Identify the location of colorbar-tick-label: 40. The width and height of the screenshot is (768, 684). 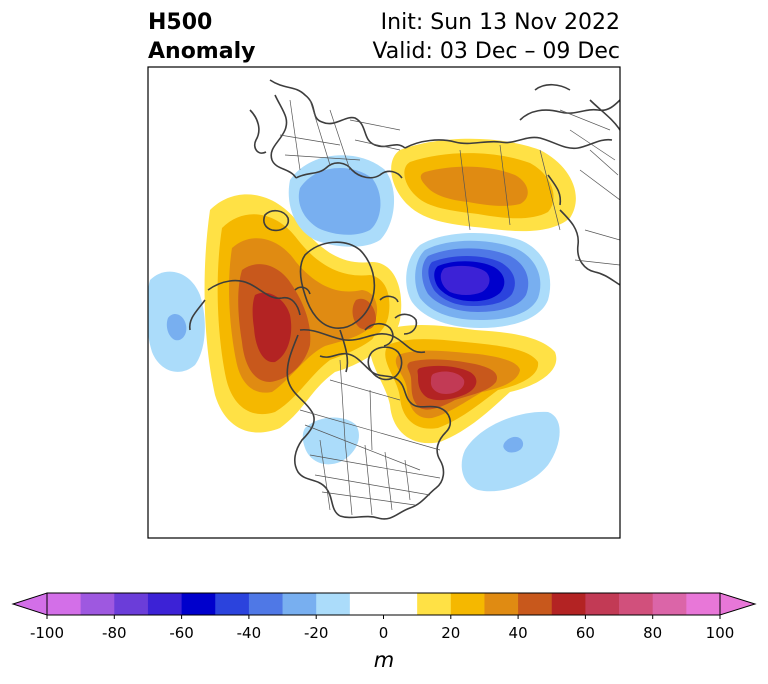
(518, 633).